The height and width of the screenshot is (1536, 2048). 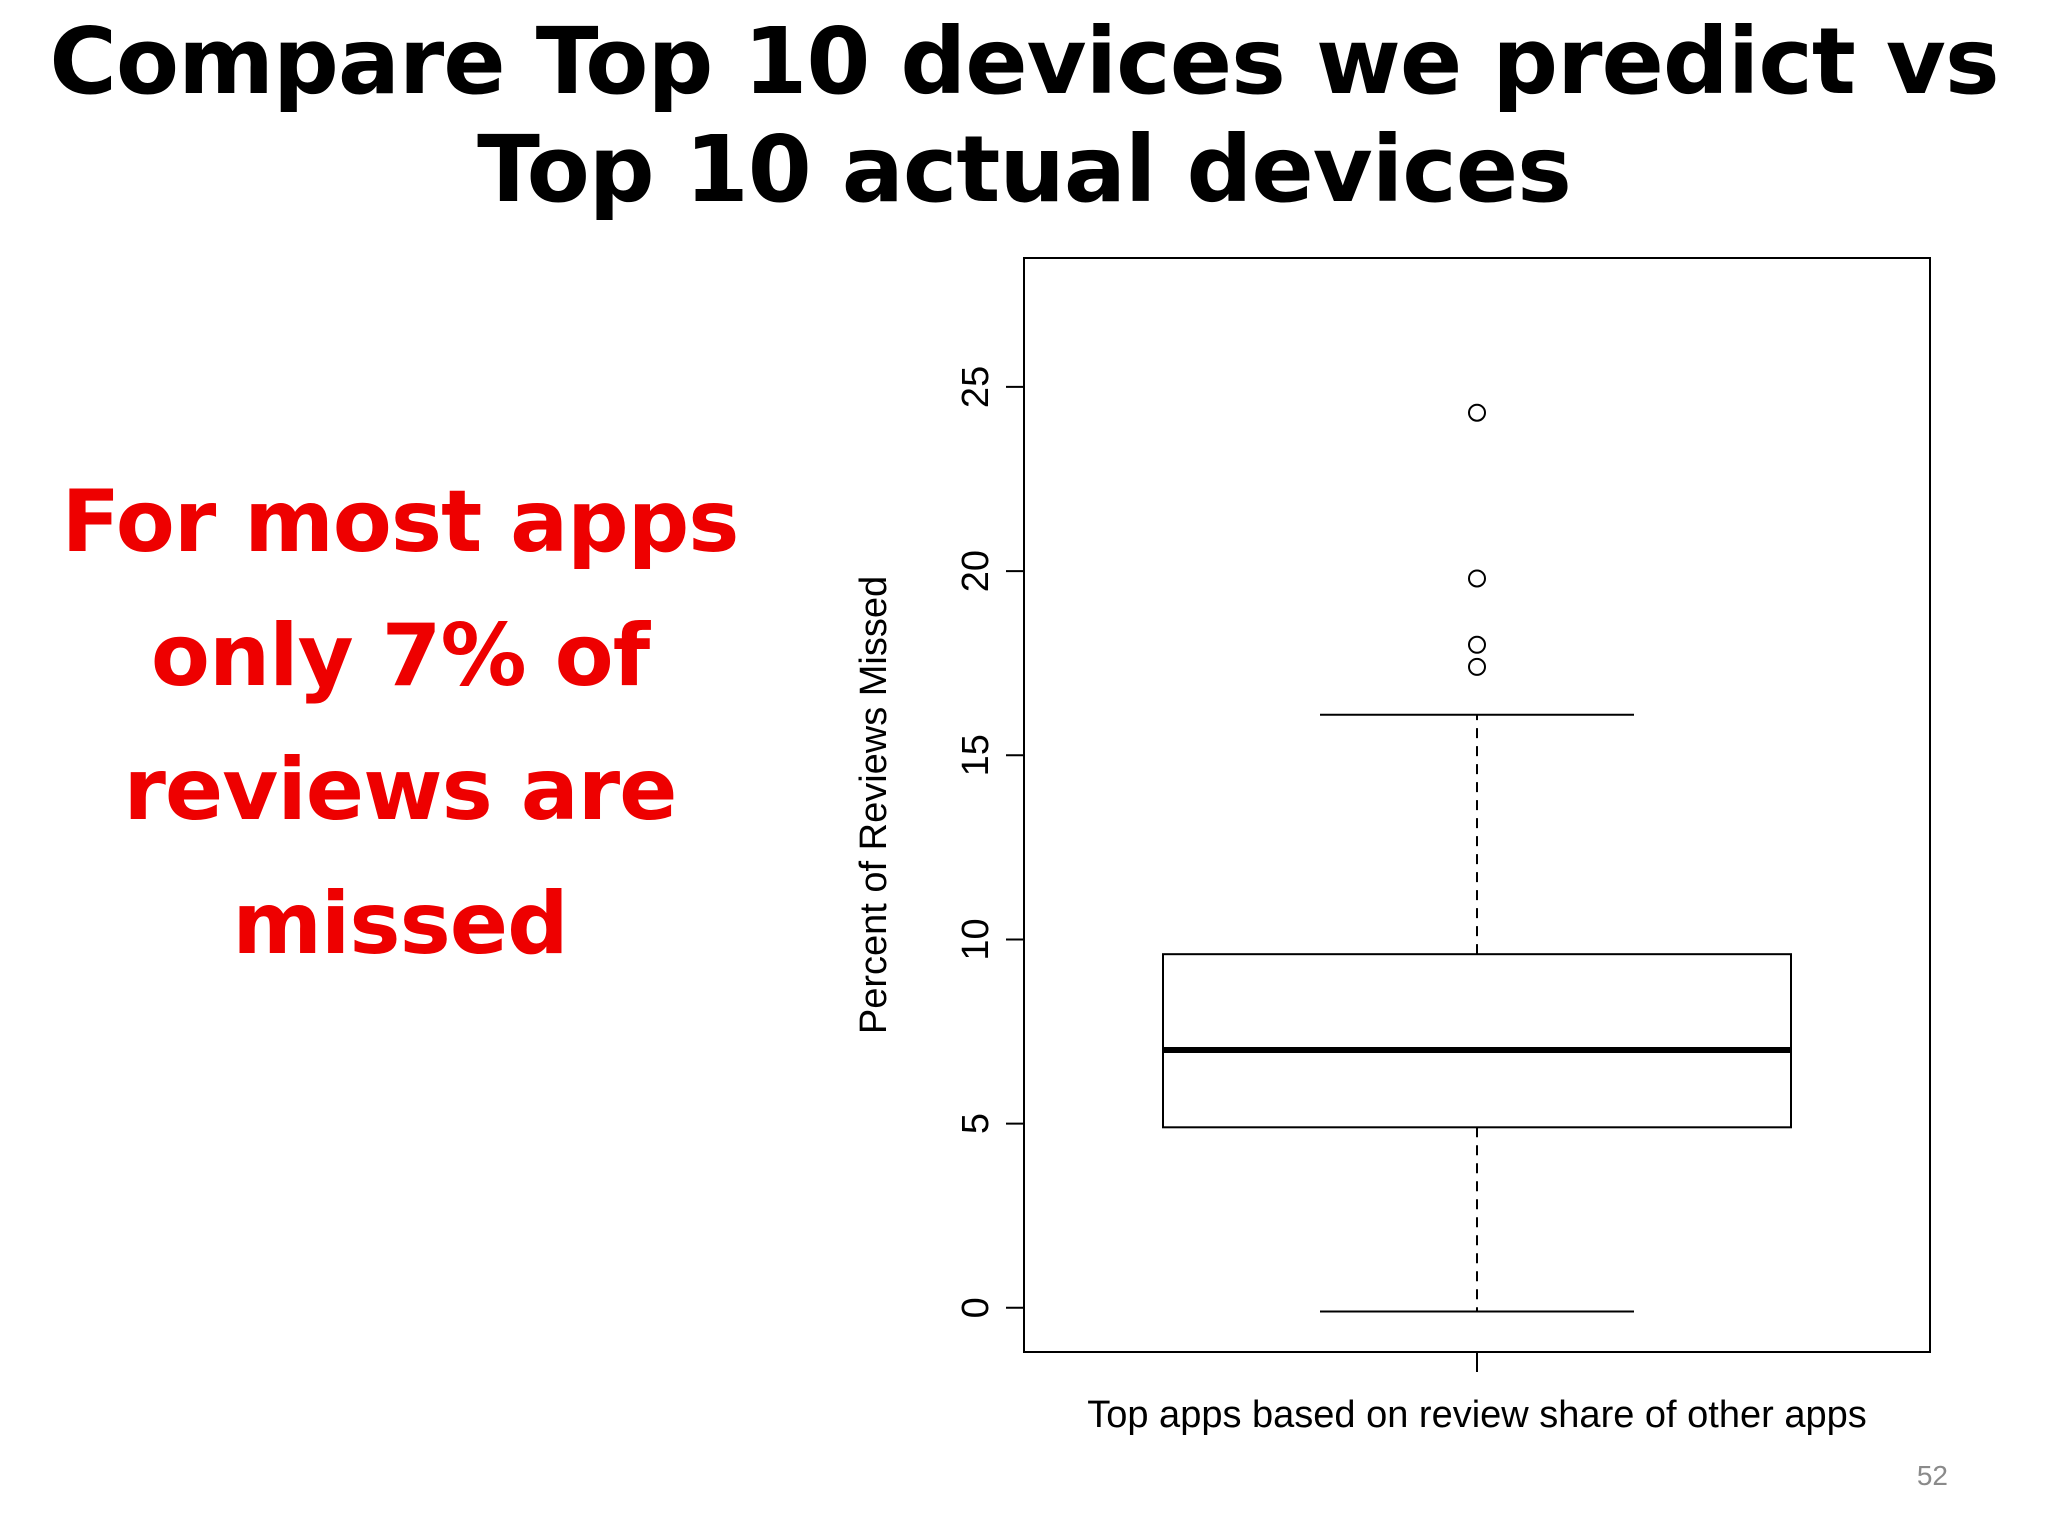 What do you see at coordinates (976, 1307) in the screenshot?
I see `y-tick-label: 0` at bounding box center [976, 1307].